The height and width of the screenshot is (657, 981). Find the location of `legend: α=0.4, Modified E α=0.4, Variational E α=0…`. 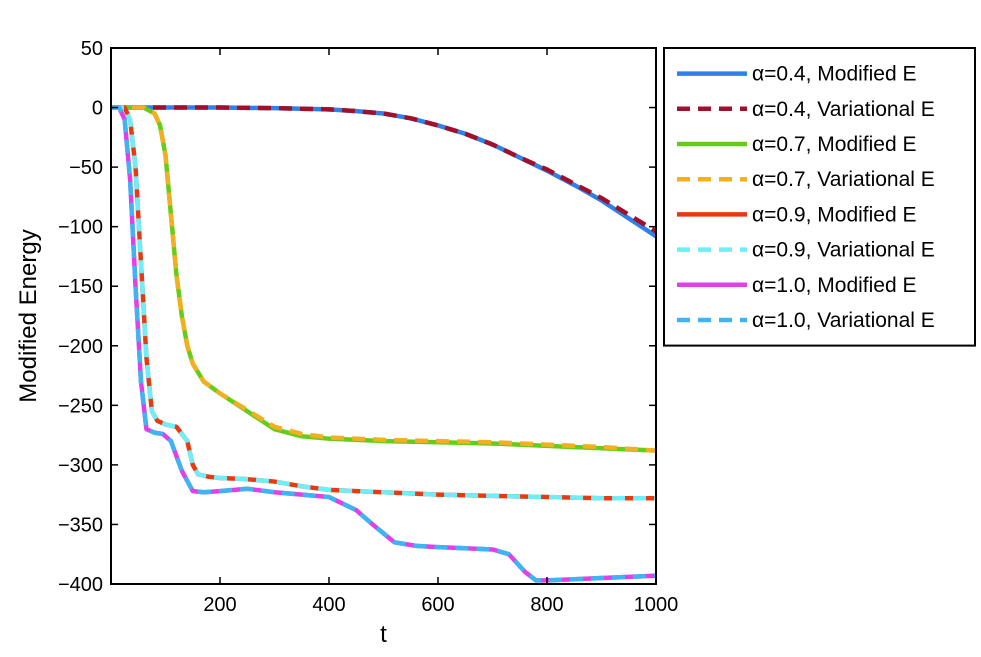

legend: α=0.4, Modified E α=0.4, Variational E α=0… is located at coordinates (819, 197).